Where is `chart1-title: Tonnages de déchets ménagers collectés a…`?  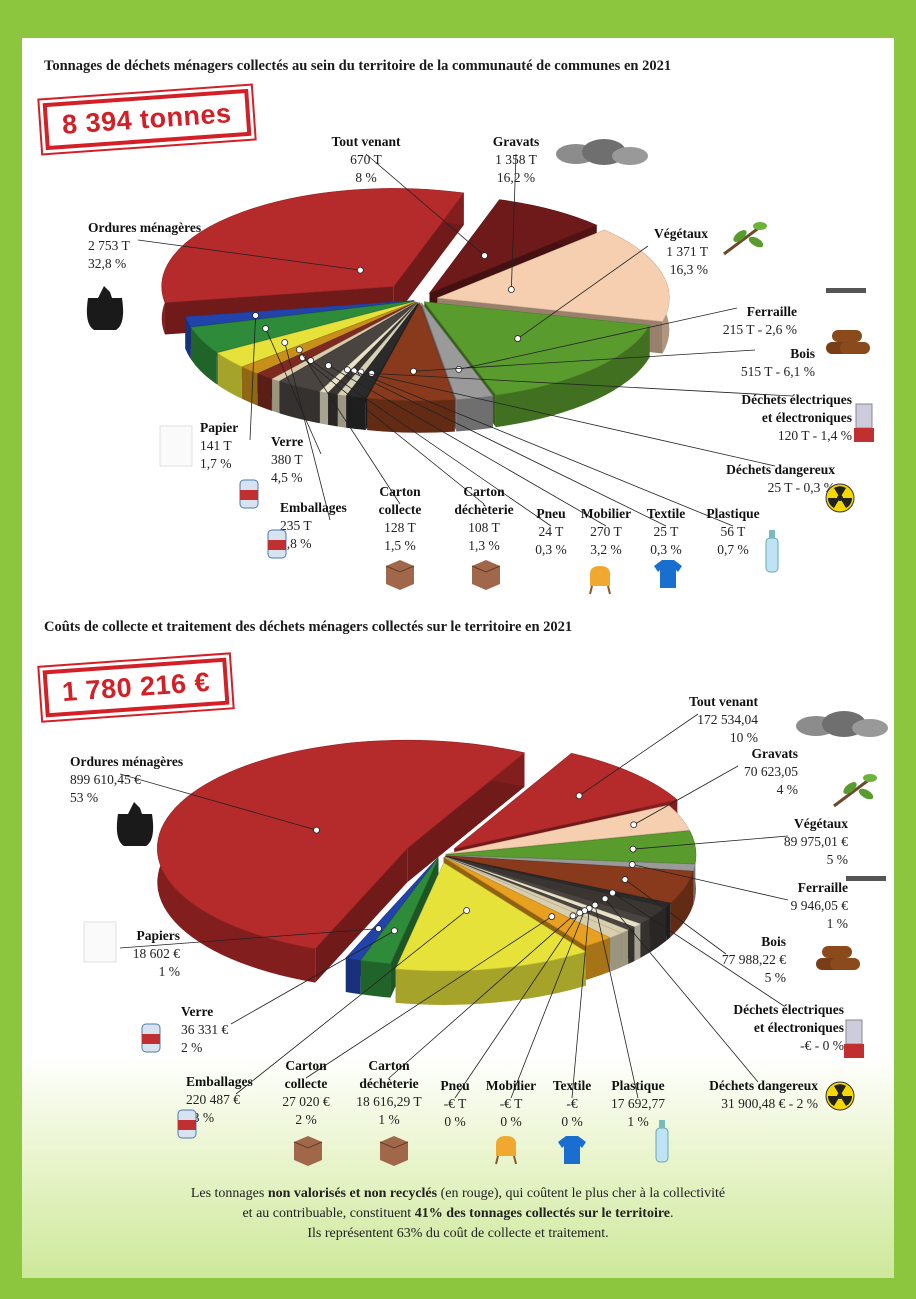
chart1-title: Tonnages de déchets ménagers collectés a… is located at coordinates (358, 66).